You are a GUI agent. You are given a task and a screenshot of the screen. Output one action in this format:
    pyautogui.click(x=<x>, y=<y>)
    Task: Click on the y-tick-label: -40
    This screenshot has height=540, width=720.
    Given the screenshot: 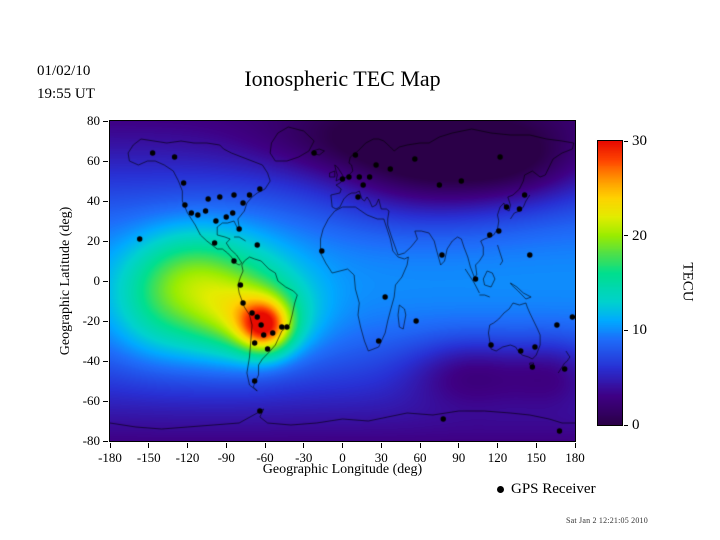 What is the action you would take?
    pyautogui.click(x=91, y=360)
    